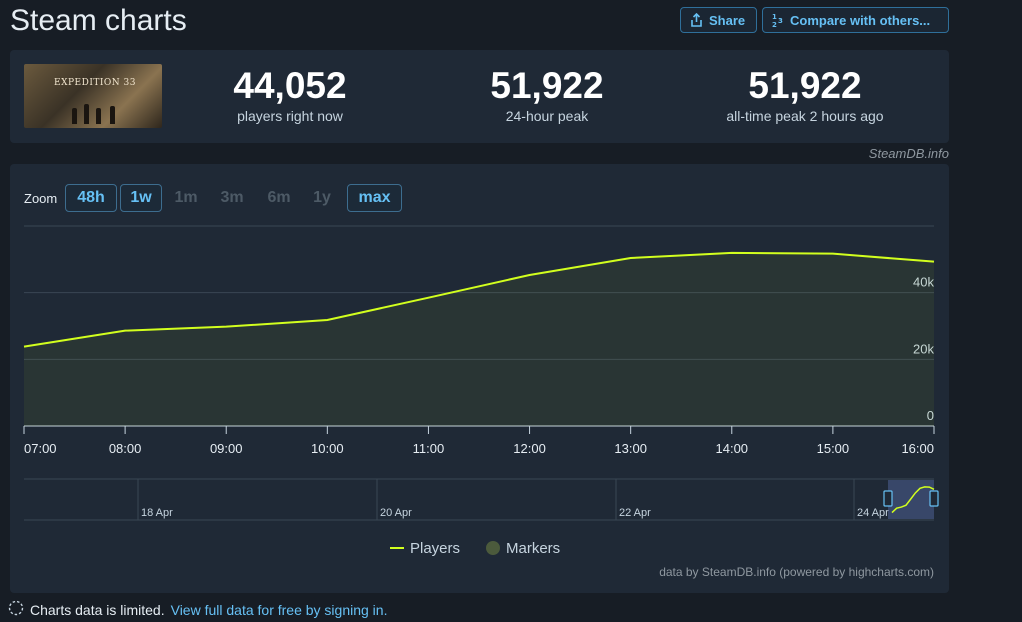  Describe the element at coordinates (41, 198) in the screenshot. I see `zoom-label: Zoom` at that location.